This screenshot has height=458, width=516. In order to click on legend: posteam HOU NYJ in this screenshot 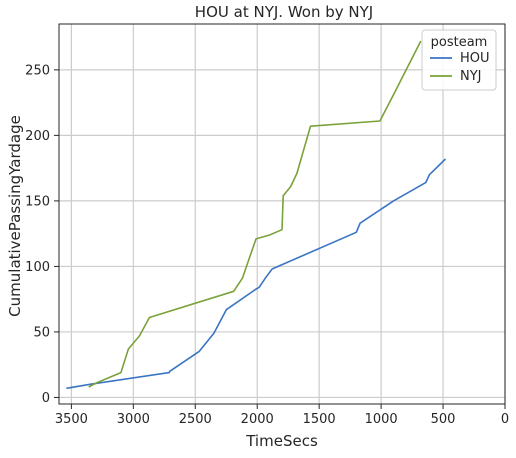, I will do `click(459, 60)`.